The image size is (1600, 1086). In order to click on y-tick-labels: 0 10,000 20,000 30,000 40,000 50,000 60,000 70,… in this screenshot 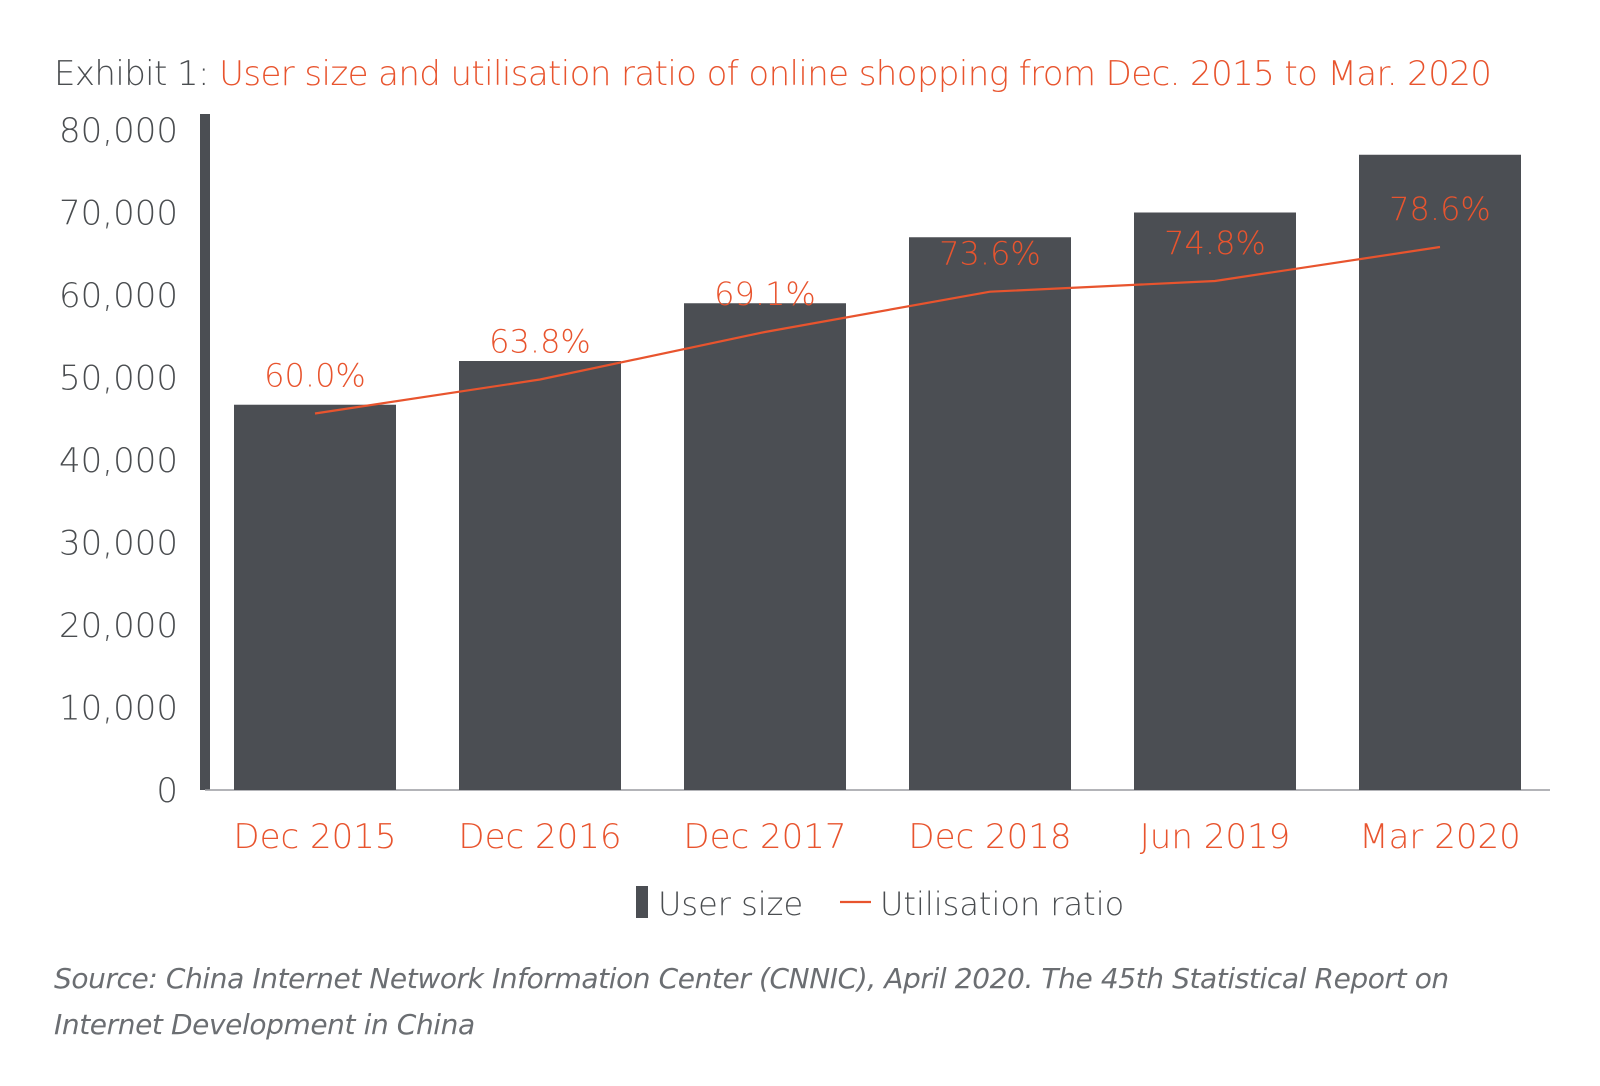, I will do `click(118, 461)`.